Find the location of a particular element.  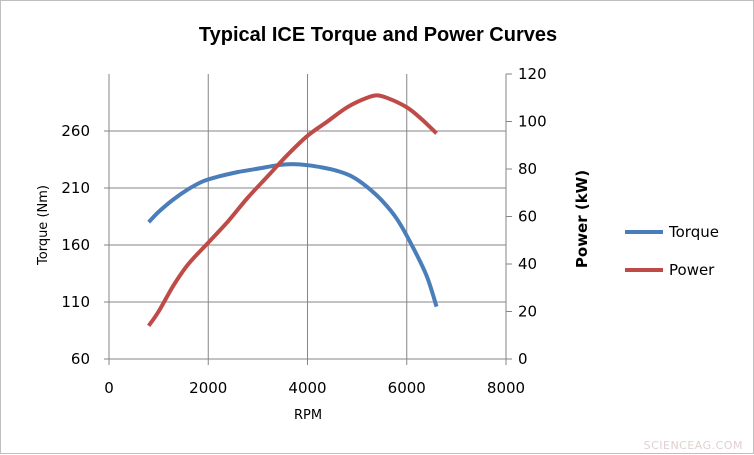

series-line-torque is located at coordinates (293, 235).